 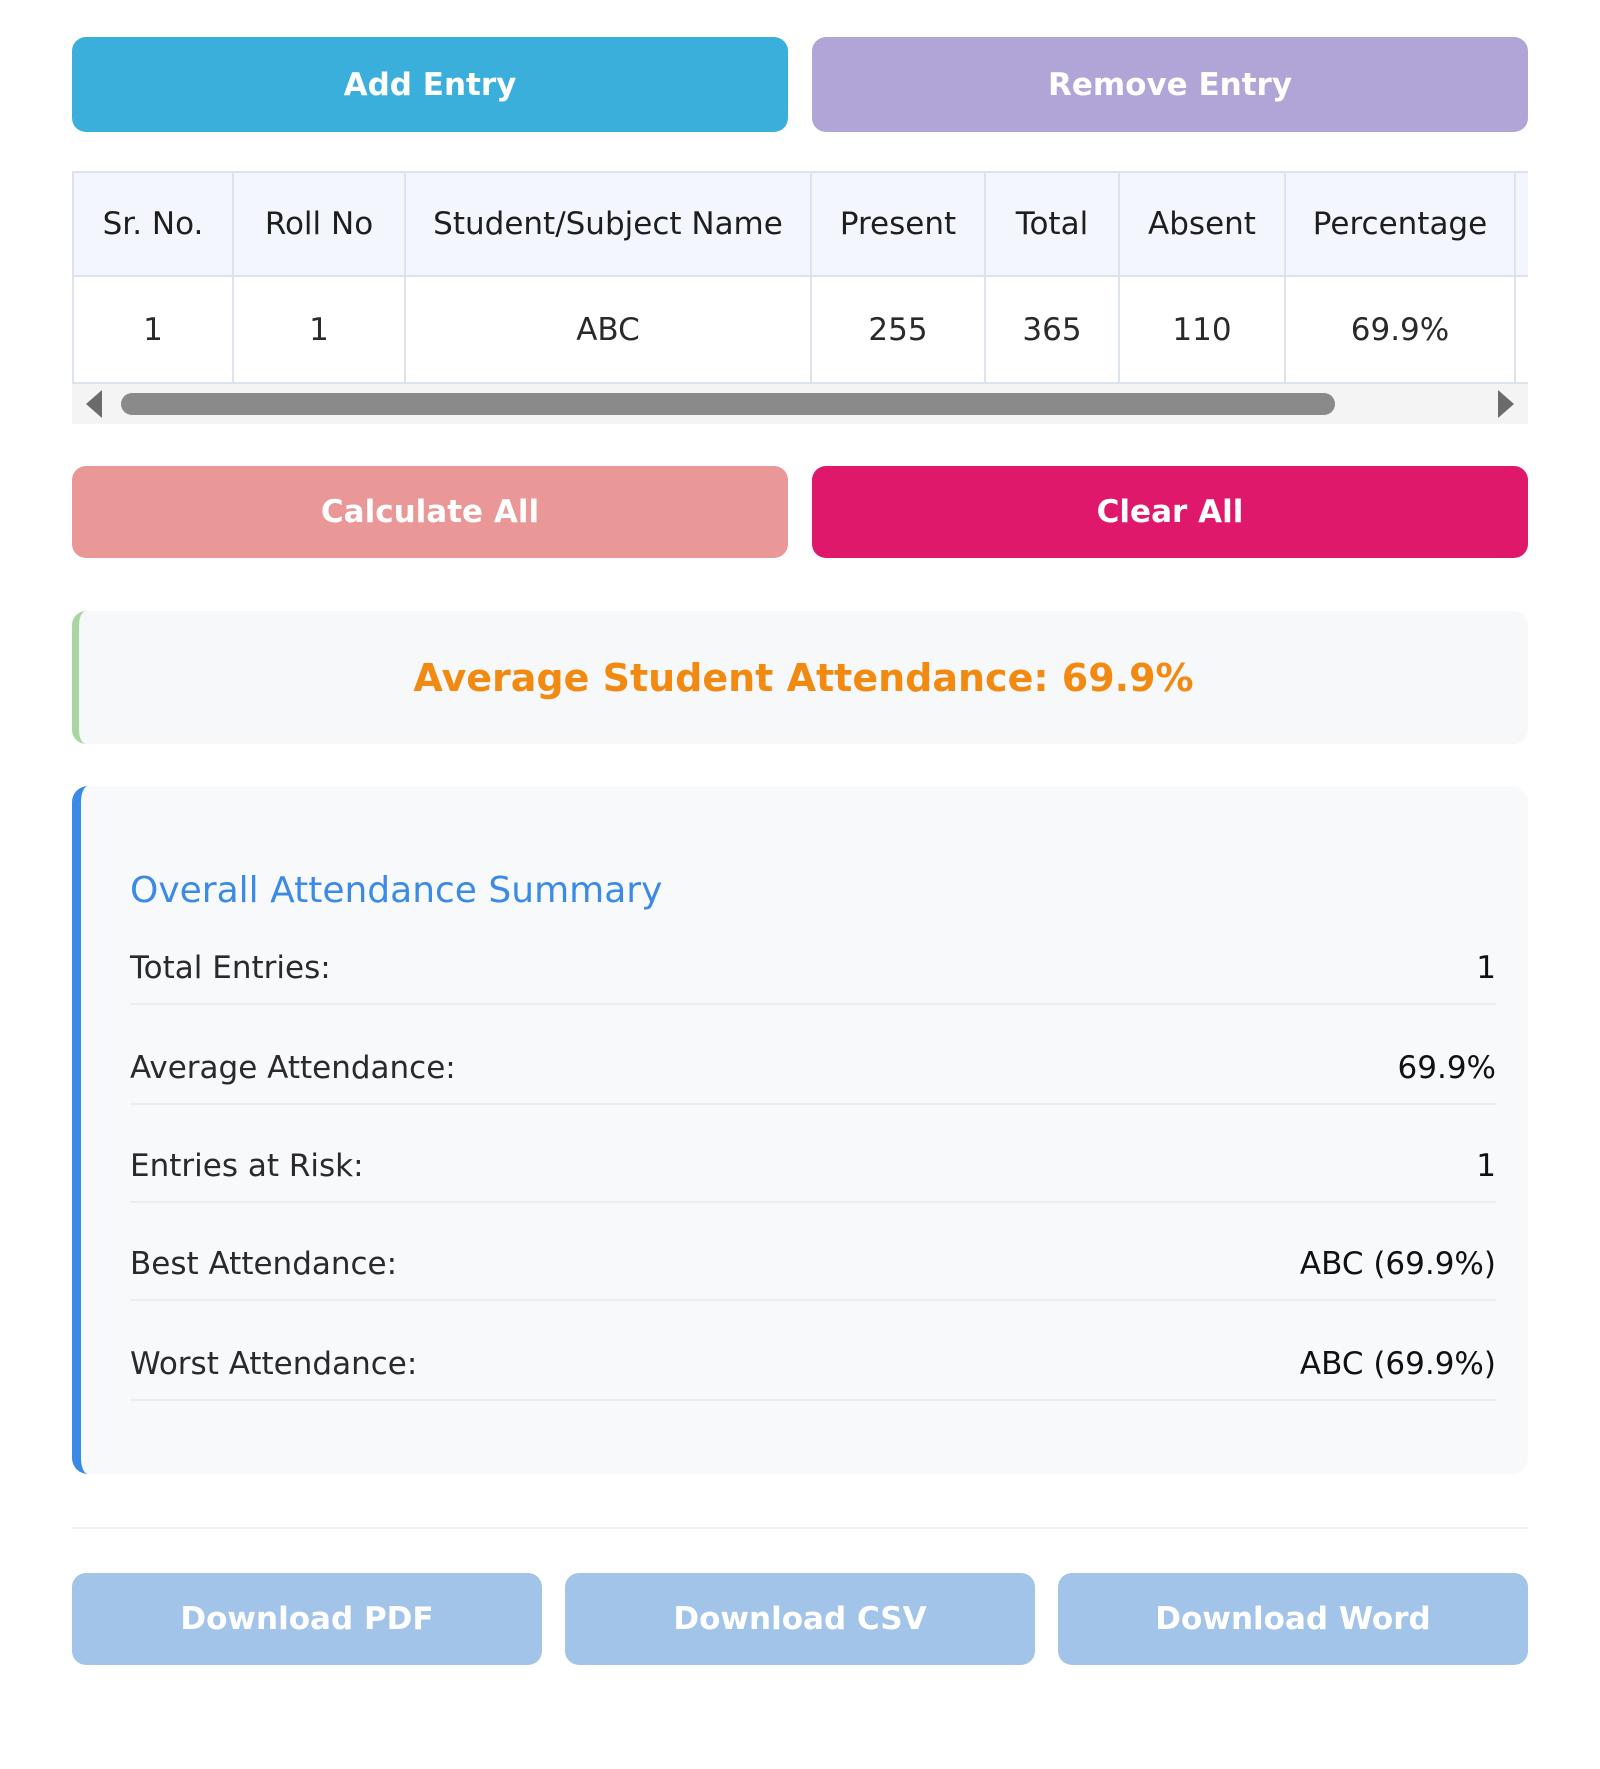 I want to click on middle-actions: Calculate All Clear All, so click(x=800, y=512).